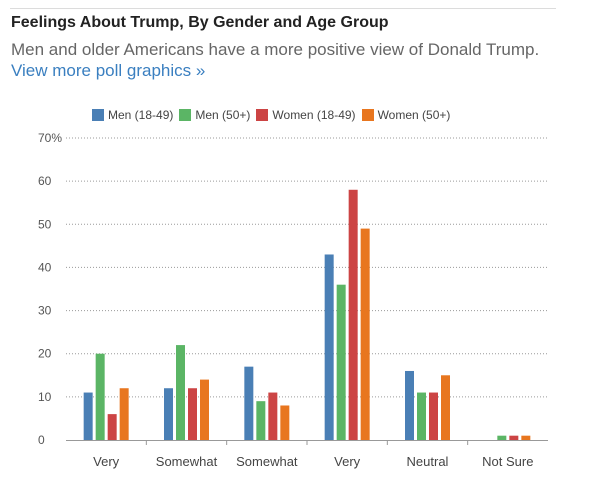 The width and height of the screenshot is (589, 480). What do you see at coordinates (314, 115) in the screenshot?
I see `legend-label: Women (18-49)` at bounding box center [314, 115].